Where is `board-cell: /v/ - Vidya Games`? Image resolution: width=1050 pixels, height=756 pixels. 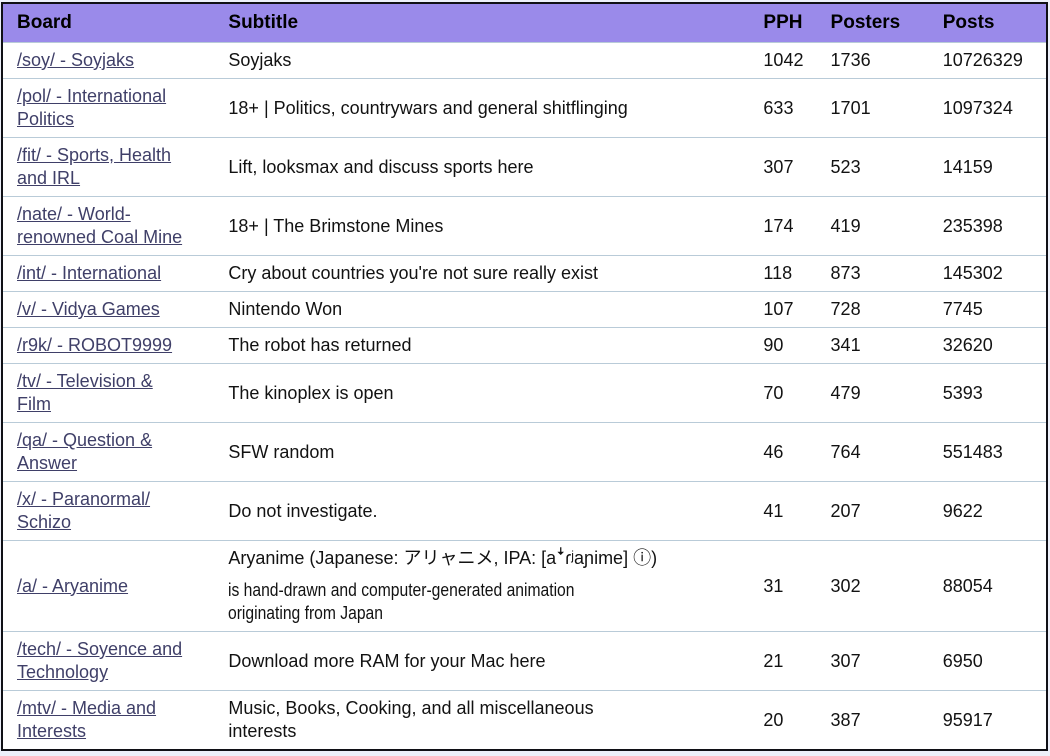 board-cell: /v/ - Vidya Games is located at coordinates (109, 309).